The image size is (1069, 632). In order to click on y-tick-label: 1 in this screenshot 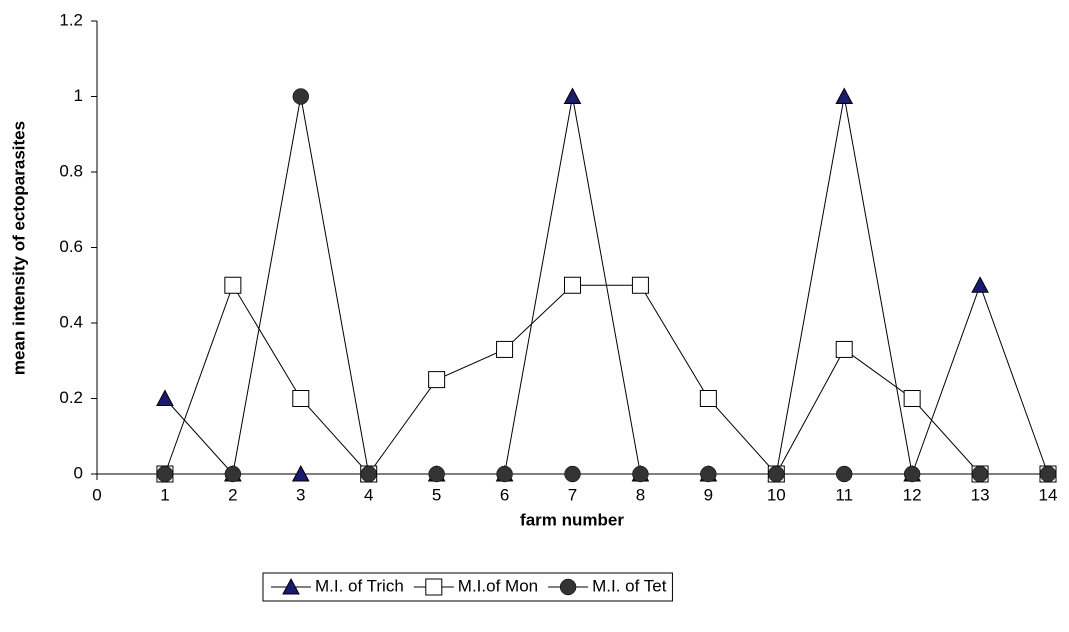, I will do `click(78, 95)`.